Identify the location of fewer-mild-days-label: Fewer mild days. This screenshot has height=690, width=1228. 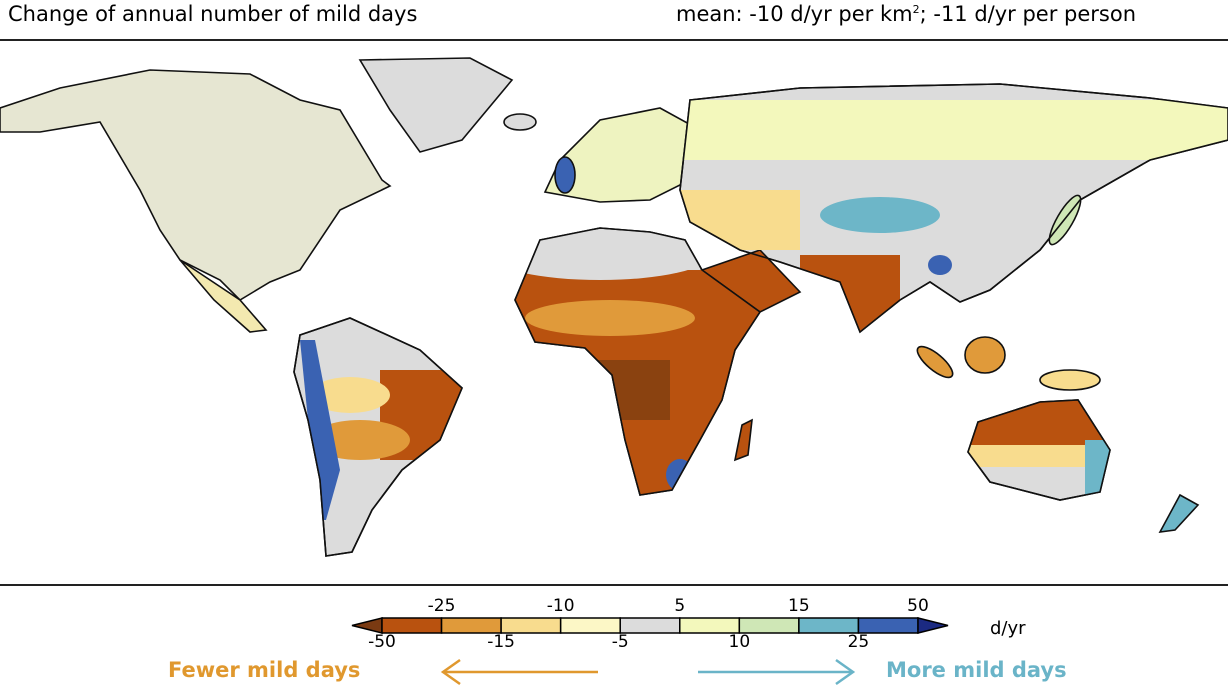
(264, 670).